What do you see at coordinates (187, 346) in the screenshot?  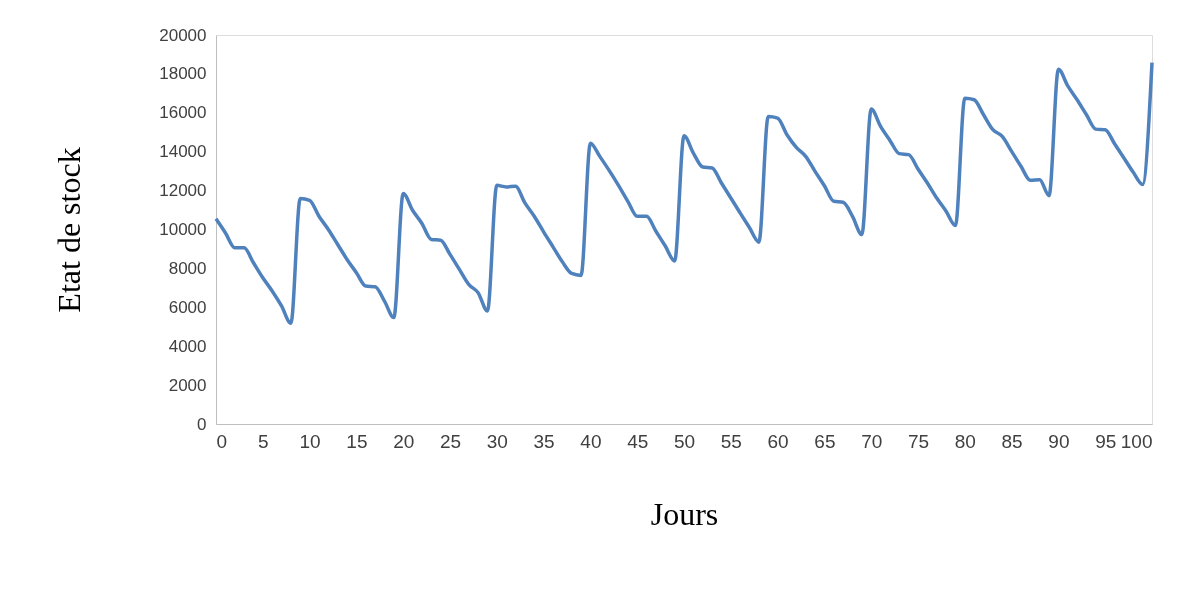 I see `y-tick-label: 4000` at bounding box center [187, 346].